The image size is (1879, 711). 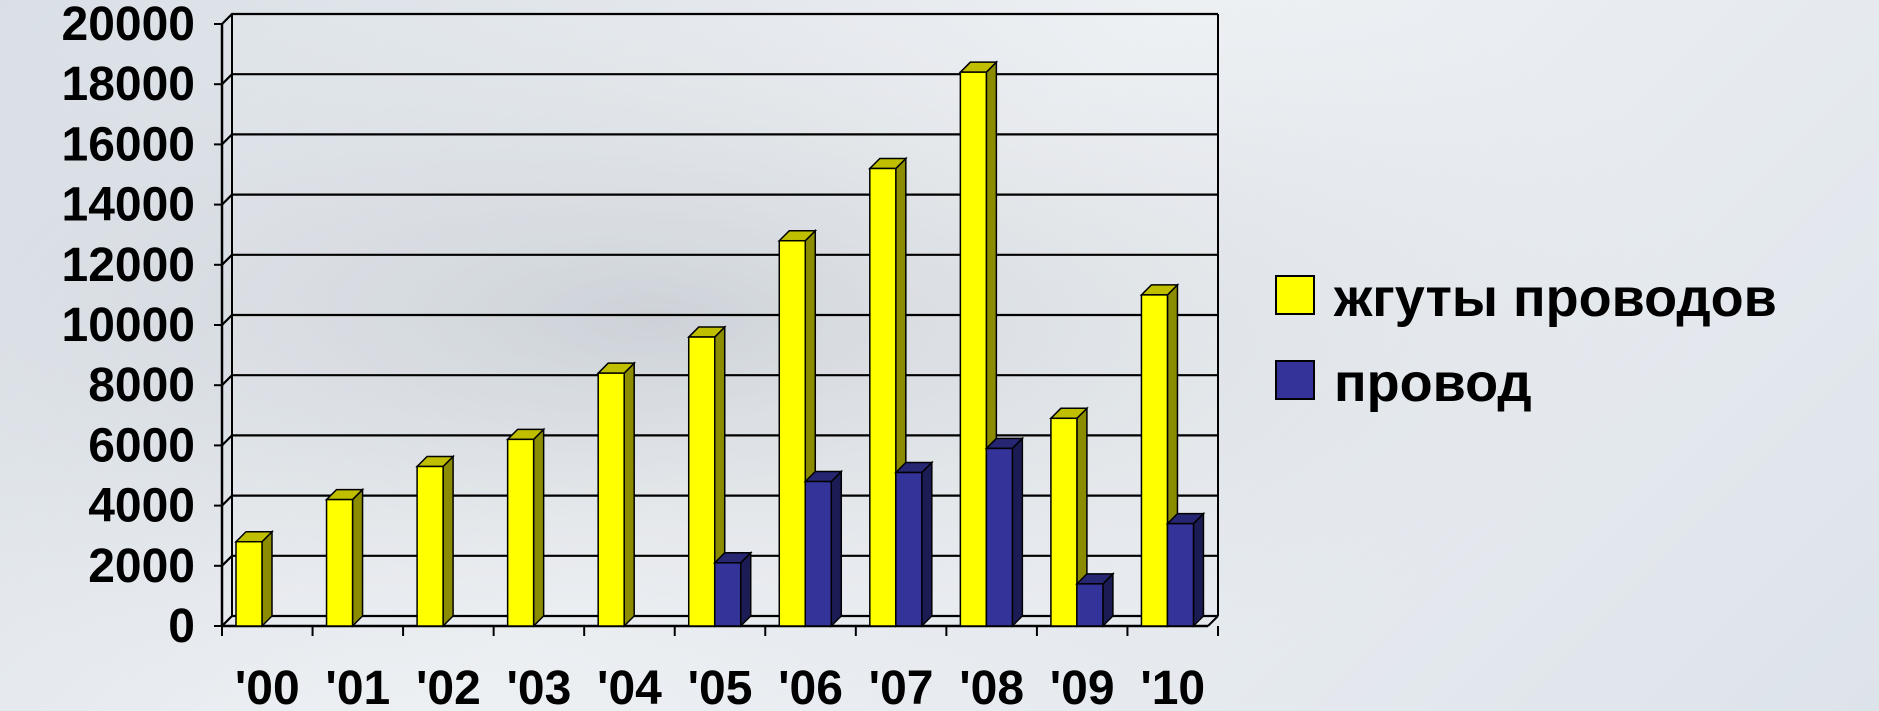 I want to click on y-tick-label: 12000, so click(x=128, y=265).